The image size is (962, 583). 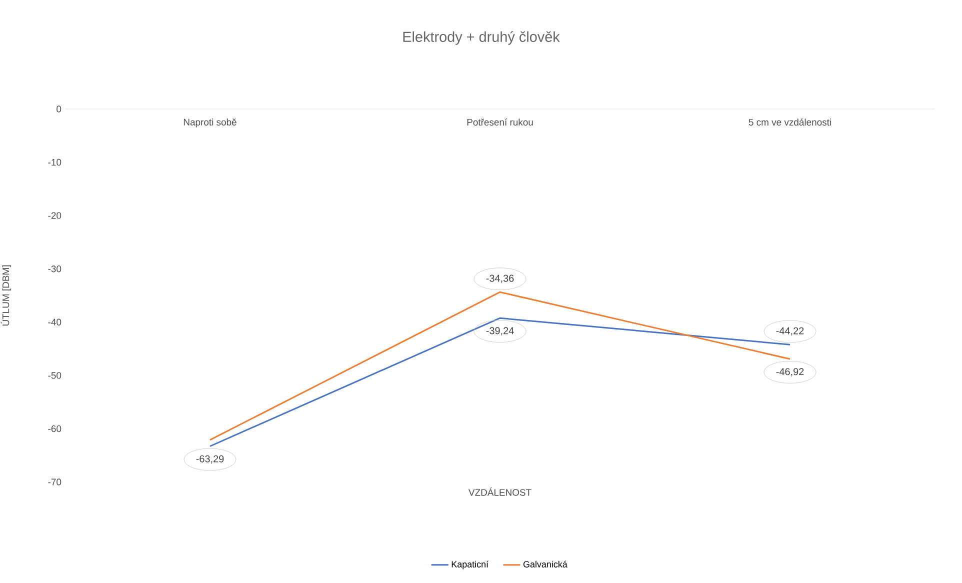 What do you see at coordinates (500, 492) in the screenshot?
I see `x-axis-title: VZDÁLENOST` at bounding box center [500, 492].